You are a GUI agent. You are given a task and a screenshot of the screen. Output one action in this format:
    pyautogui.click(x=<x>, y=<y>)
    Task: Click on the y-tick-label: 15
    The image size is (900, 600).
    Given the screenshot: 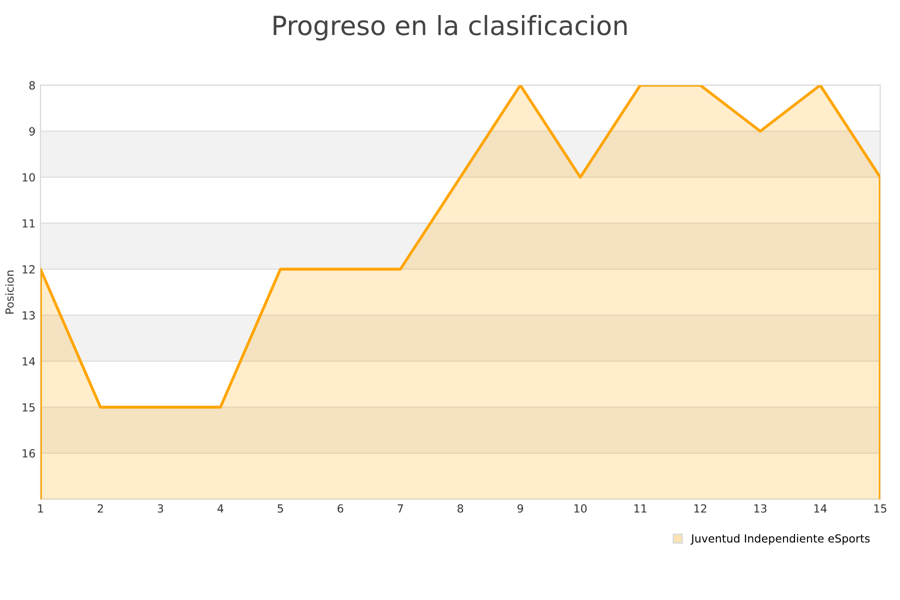 What is the action you would take?
    pyautogui.click(x=28, y=407)
    